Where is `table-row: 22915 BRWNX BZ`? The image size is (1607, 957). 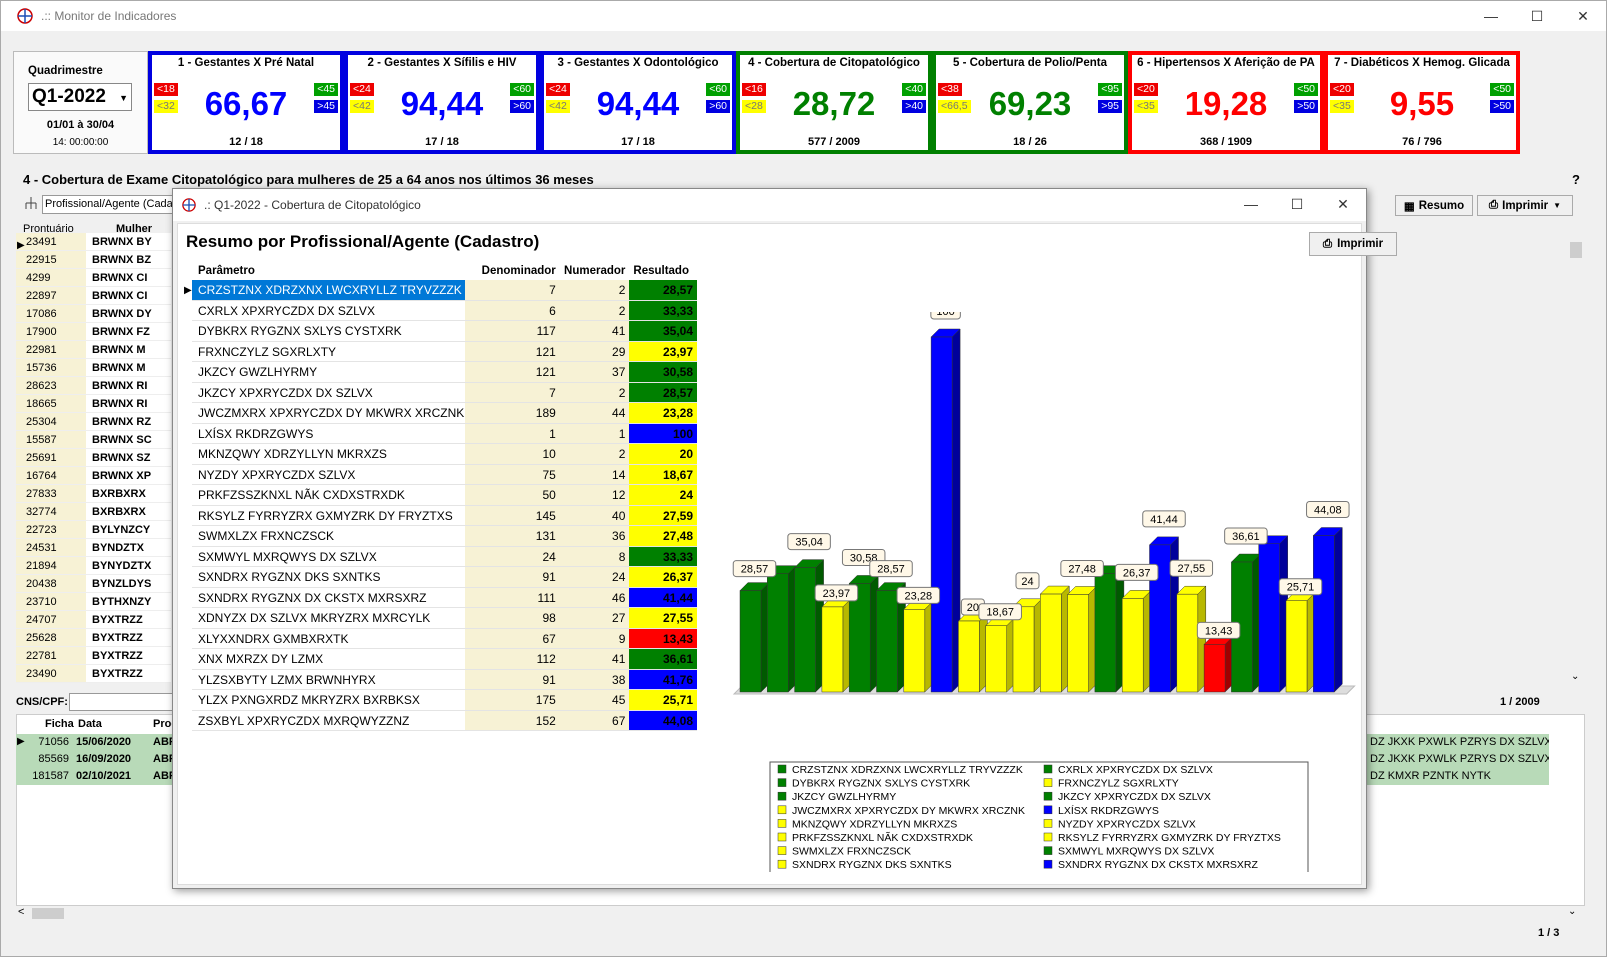
table-row: 22915 BRWNX BZ is located at coordinates (93, 260).